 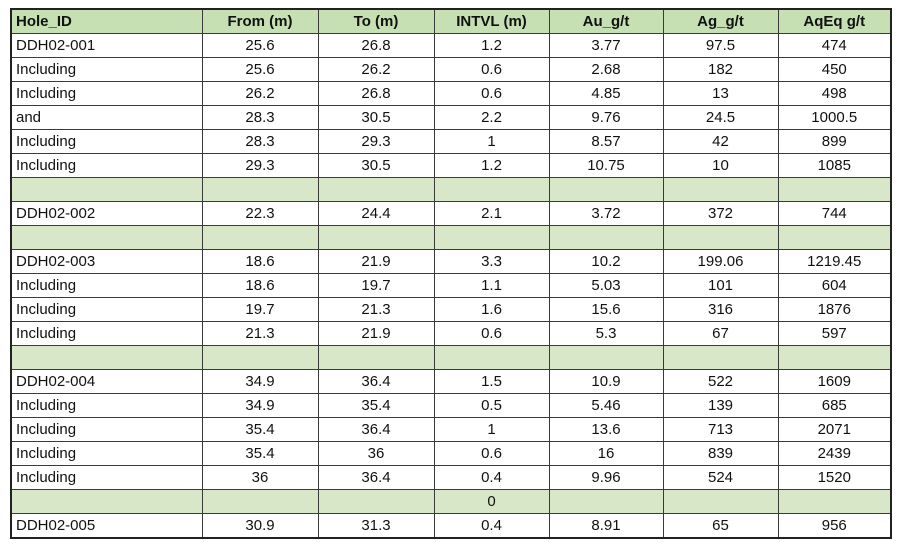 What do you see at coordinates (260, 309) in the screenshot?
I see `cell-from: 19.7` at bounding box center [260, 309].